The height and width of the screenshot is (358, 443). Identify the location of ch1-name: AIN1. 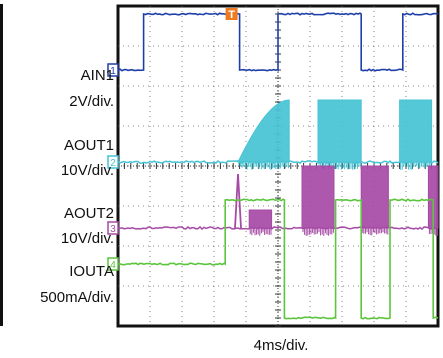
(97, 75).